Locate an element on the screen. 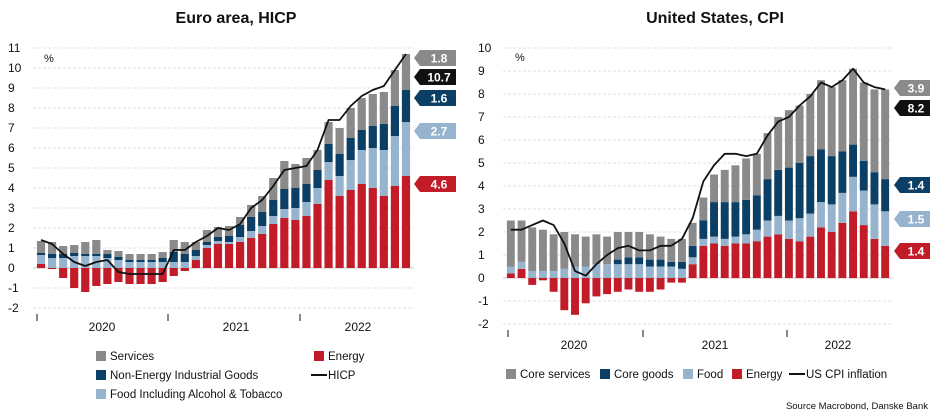  legend-label-non-energy-industrial-goods: Non-Energy Industrial Goods is located at coordinates (184, 376).